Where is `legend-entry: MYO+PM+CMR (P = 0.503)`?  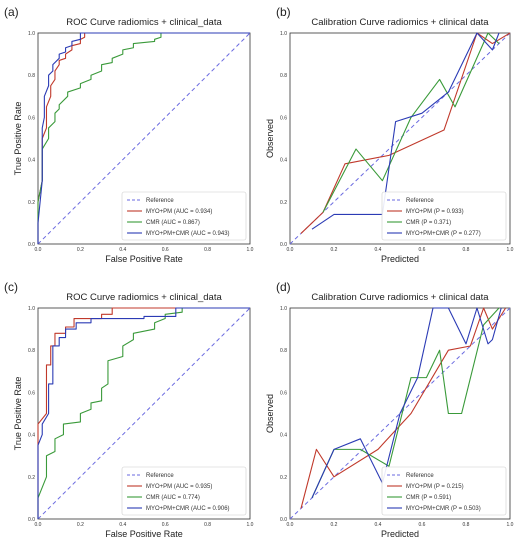 legend-entry: MYO+PM+CMR (P = 0.503) is located at coordinates (443, 509).